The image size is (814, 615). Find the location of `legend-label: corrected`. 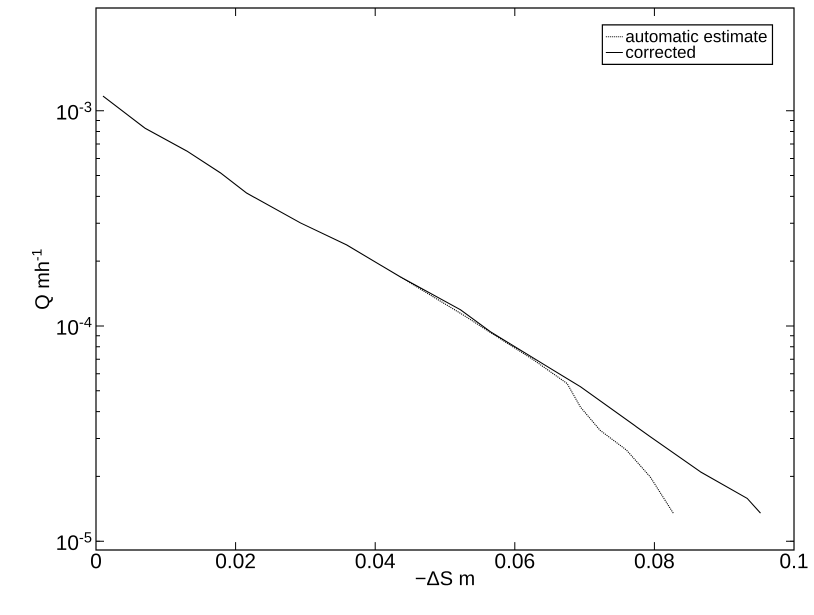

legend-label: corrected is located at coordinates (660, 52).